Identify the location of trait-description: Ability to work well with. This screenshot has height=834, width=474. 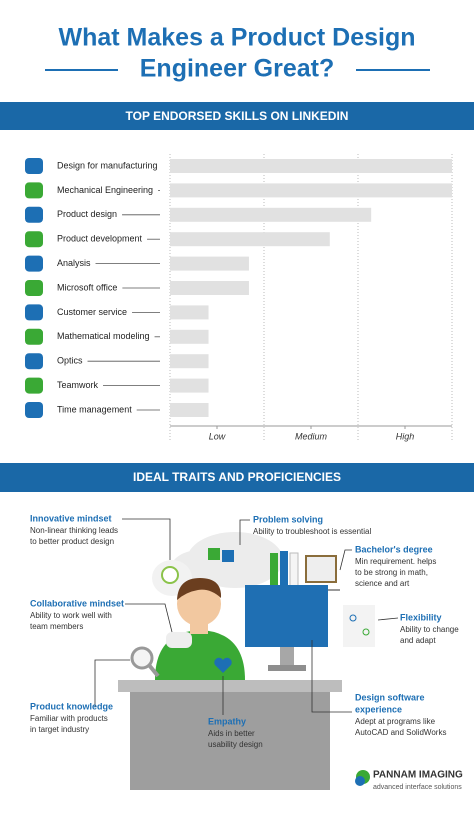
(71, 615).